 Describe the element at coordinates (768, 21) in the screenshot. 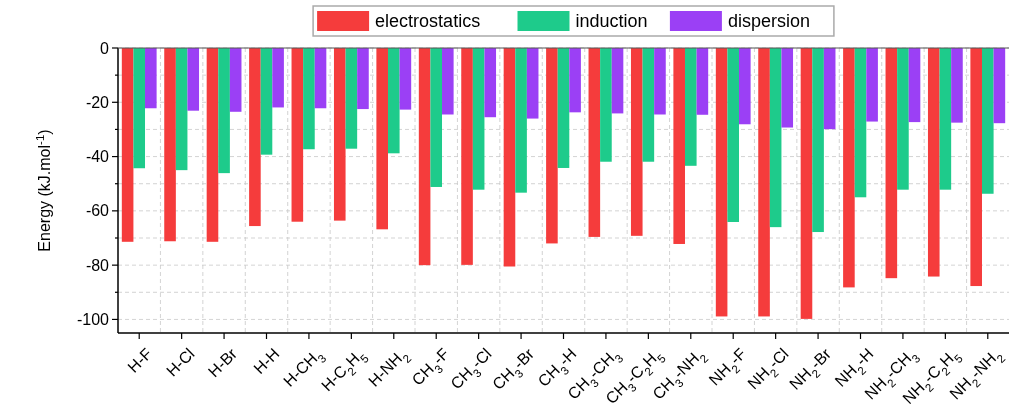

I see `legend-label: dispersion` at that location.